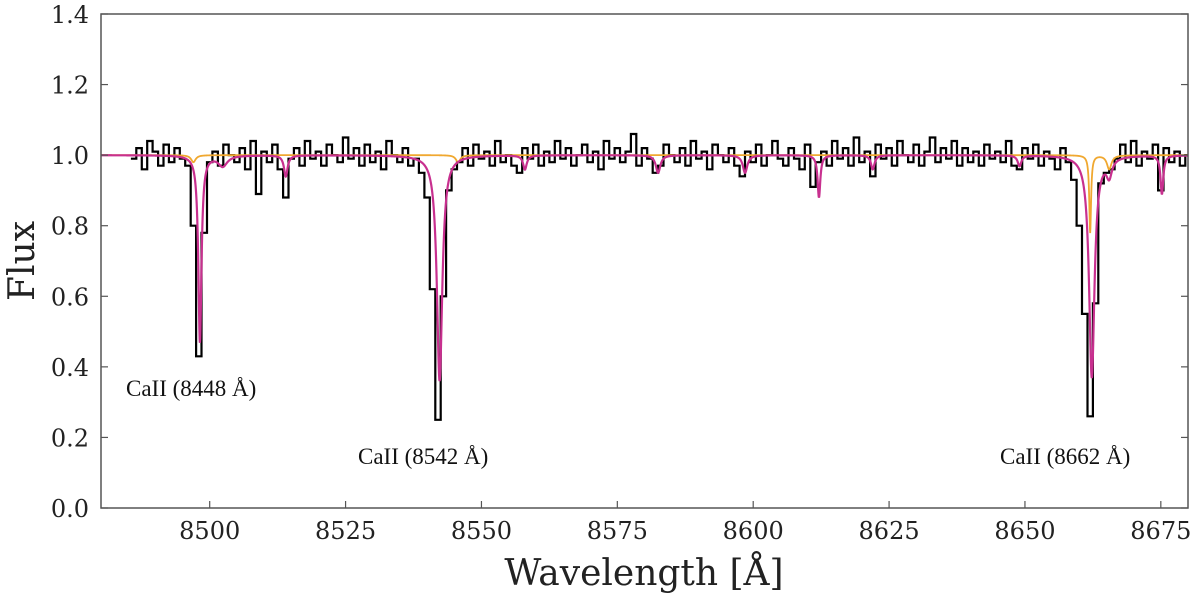 This screenshot has width=1200, height=597. I want to click on y-axis-label: Flux, so click(22, 261).